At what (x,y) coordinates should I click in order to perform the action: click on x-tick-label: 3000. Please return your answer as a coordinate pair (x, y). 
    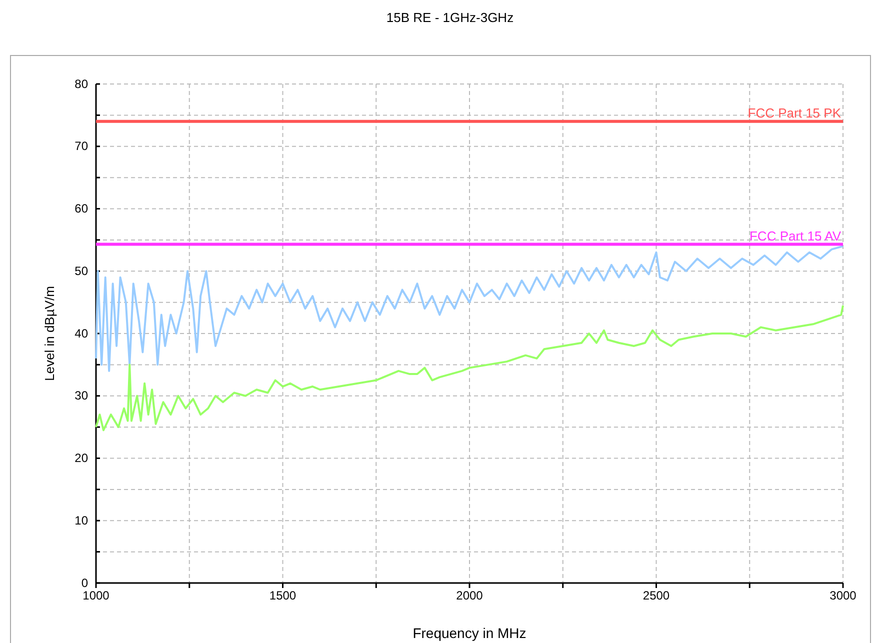
    Looking at the image, I should click on (843, 595).